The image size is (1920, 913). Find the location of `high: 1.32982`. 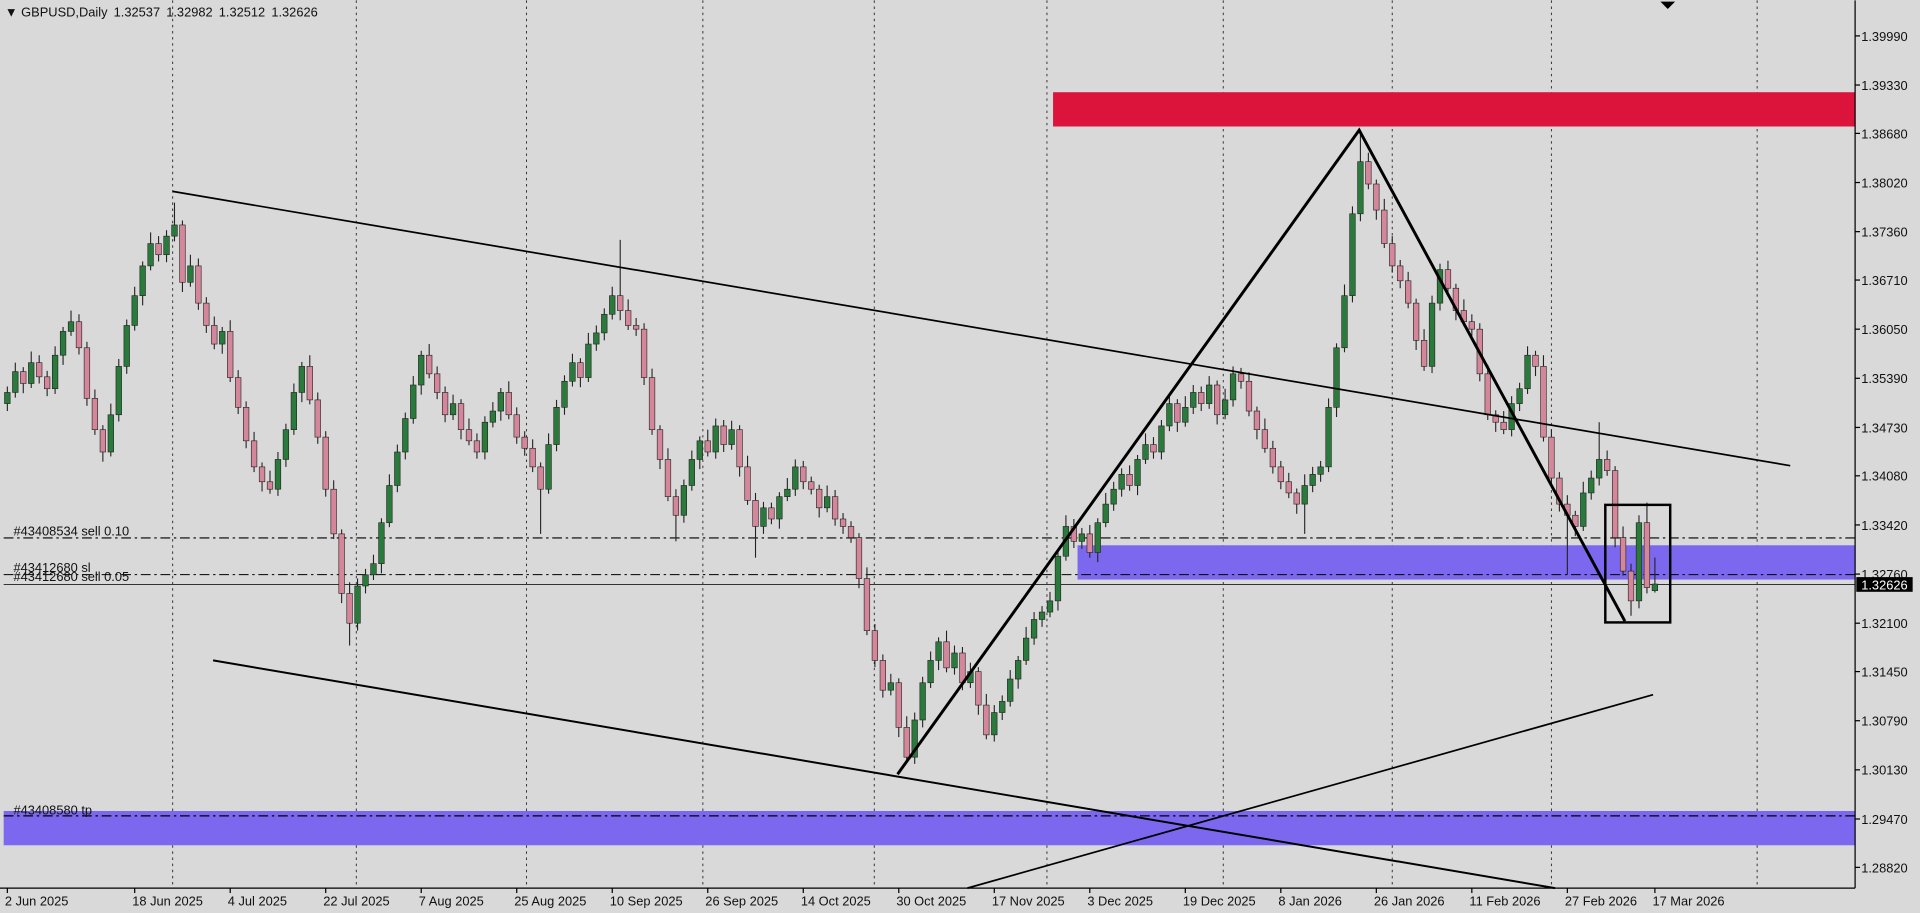

high: 1.32982 is located at coordinates (189, 11).